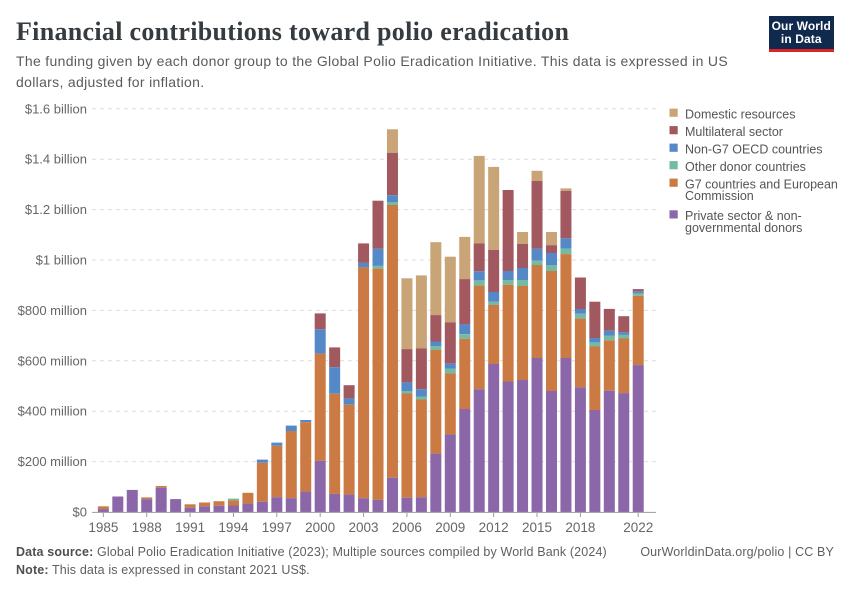 This screenshot has width=850, height=600. I want to click on svg-text: Other donor countries, so click(745, 167).